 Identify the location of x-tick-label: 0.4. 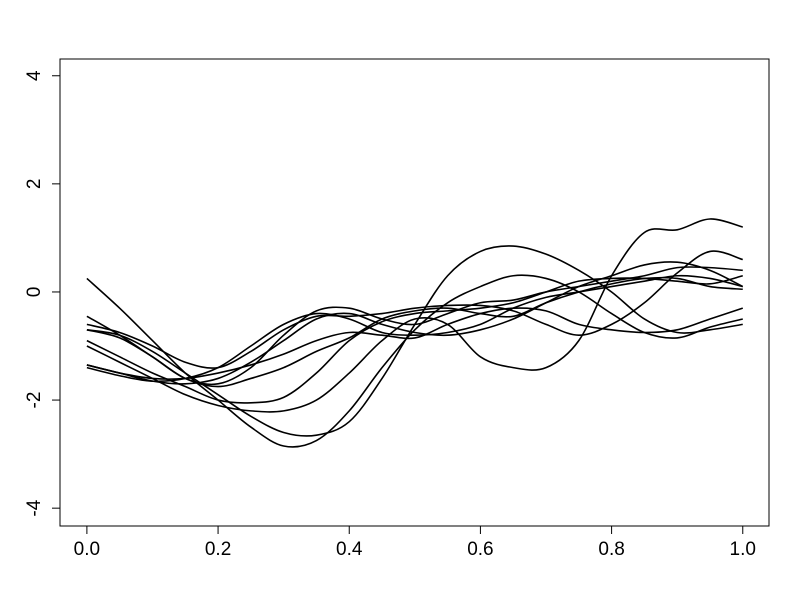
(349, 549).